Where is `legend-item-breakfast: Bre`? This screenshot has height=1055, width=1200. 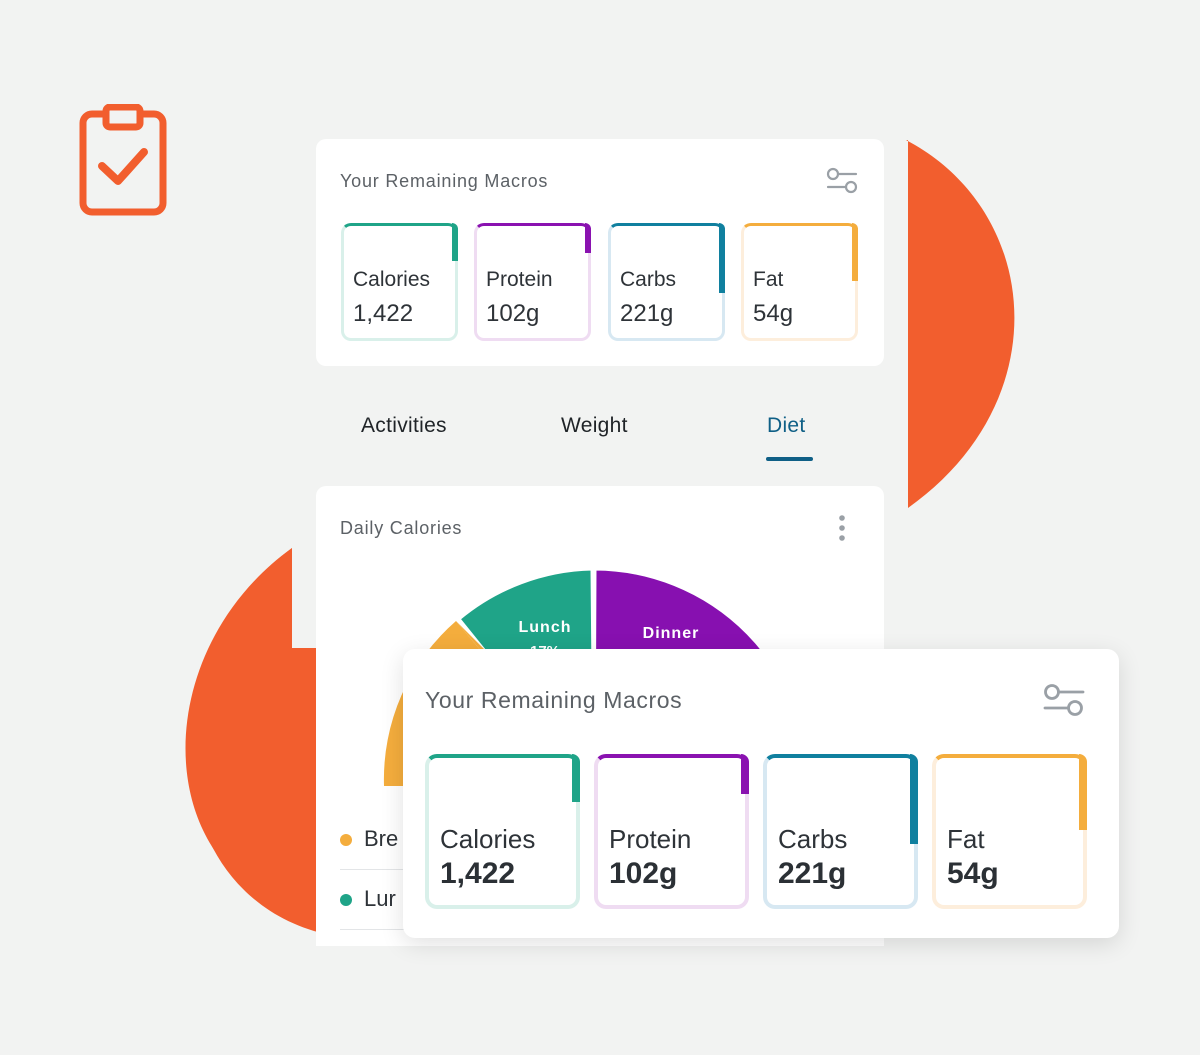 legend-item-breakfast: Bre is located at coordinates (381, 838).